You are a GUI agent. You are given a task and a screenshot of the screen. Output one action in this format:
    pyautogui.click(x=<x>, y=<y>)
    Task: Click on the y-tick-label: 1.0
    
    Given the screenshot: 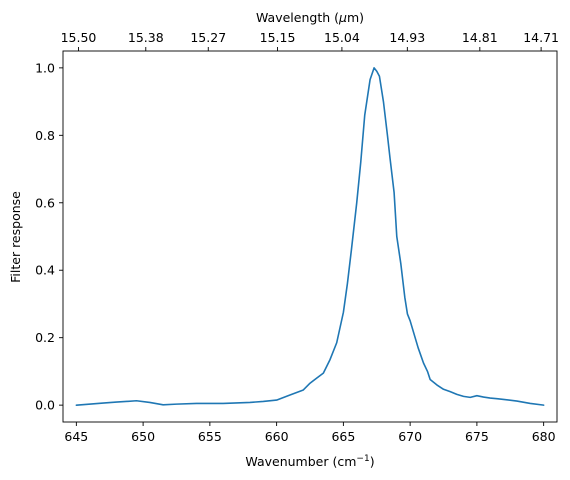 What is the action you would take?
    pyautogui.click(x=45, y=67)
    